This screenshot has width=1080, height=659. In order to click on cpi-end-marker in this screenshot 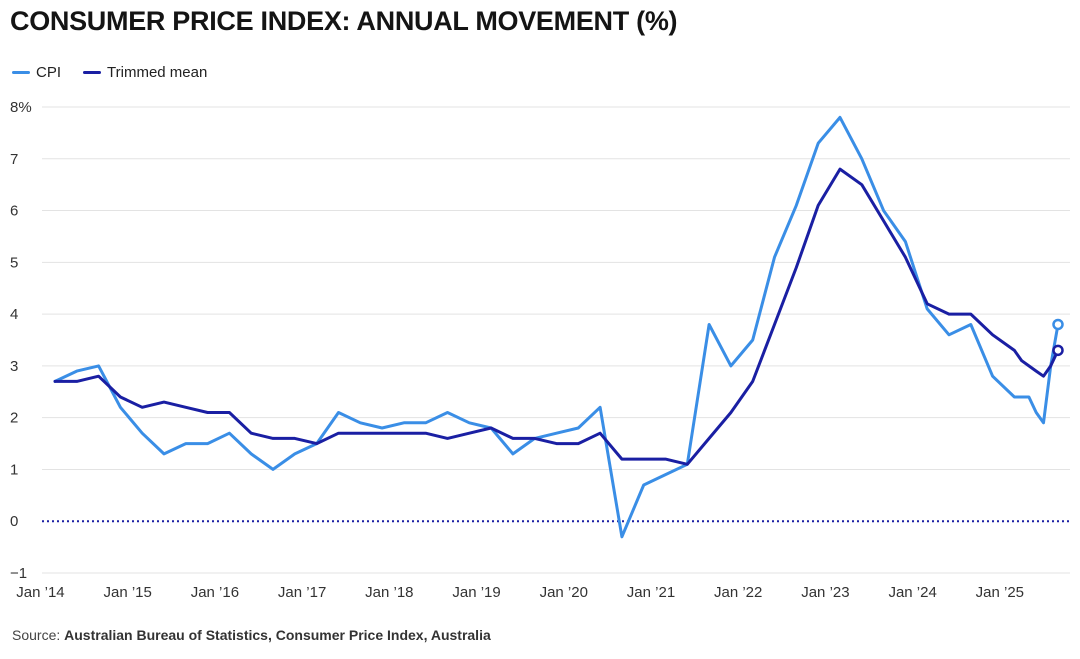, I will do `click(1058, 324)`.